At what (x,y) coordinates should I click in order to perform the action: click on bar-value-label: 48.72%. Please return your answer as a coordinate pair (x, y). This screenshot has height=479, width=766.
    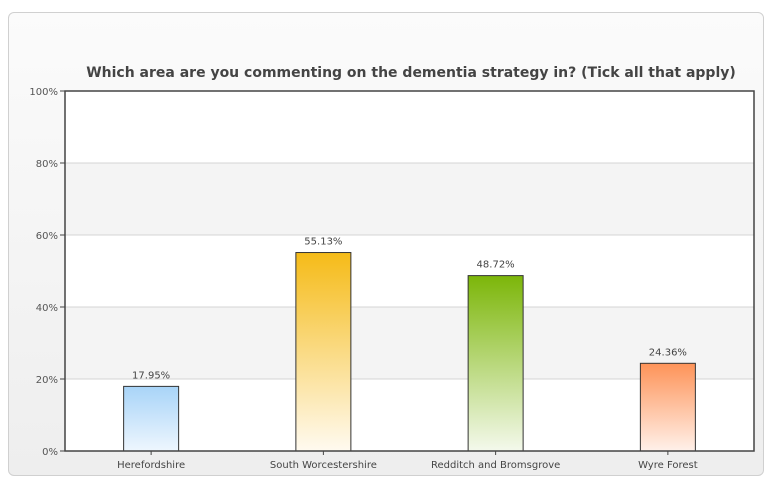
    Looking at the image, I should click on (496, 265).